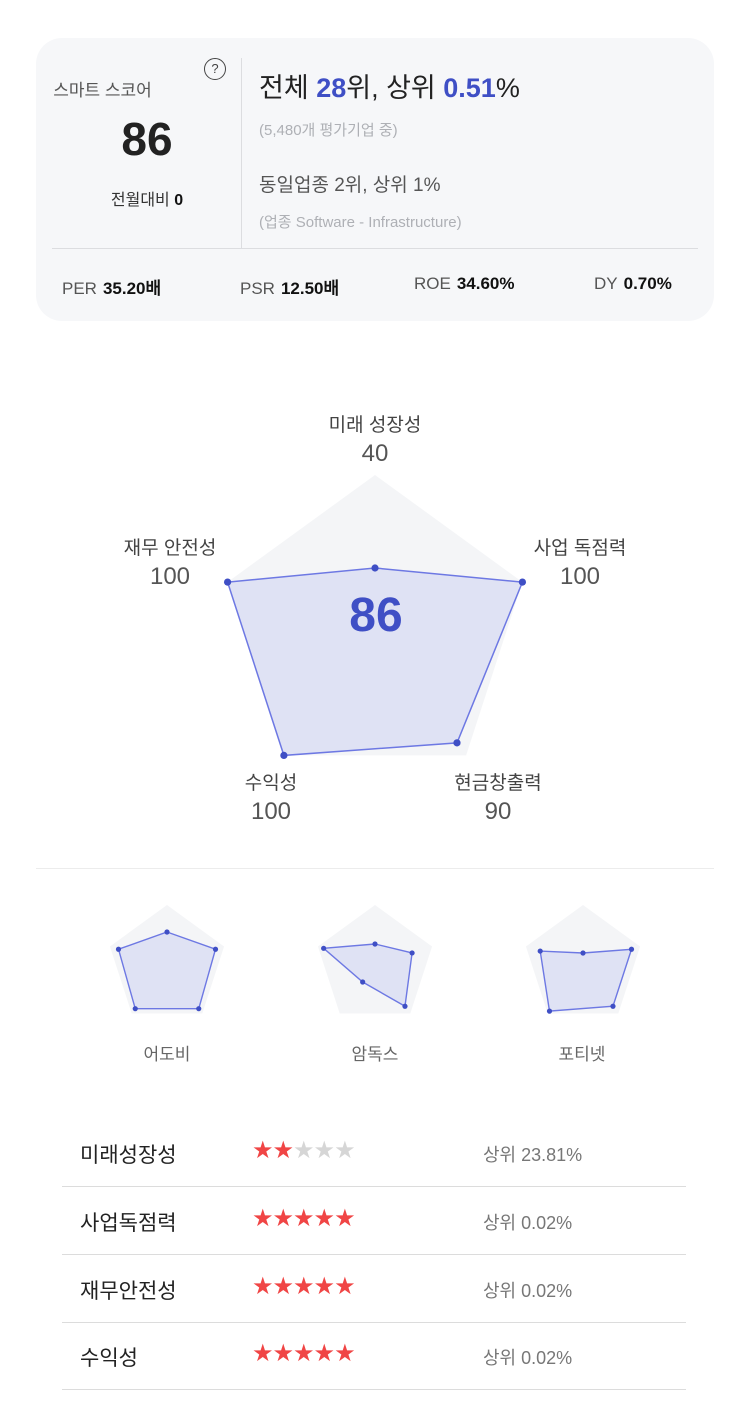  Describe the element at coordinates (350, 185) in the screenshot. I see `peer-rank: 동일업종 2위, 상위 1%` at that location.